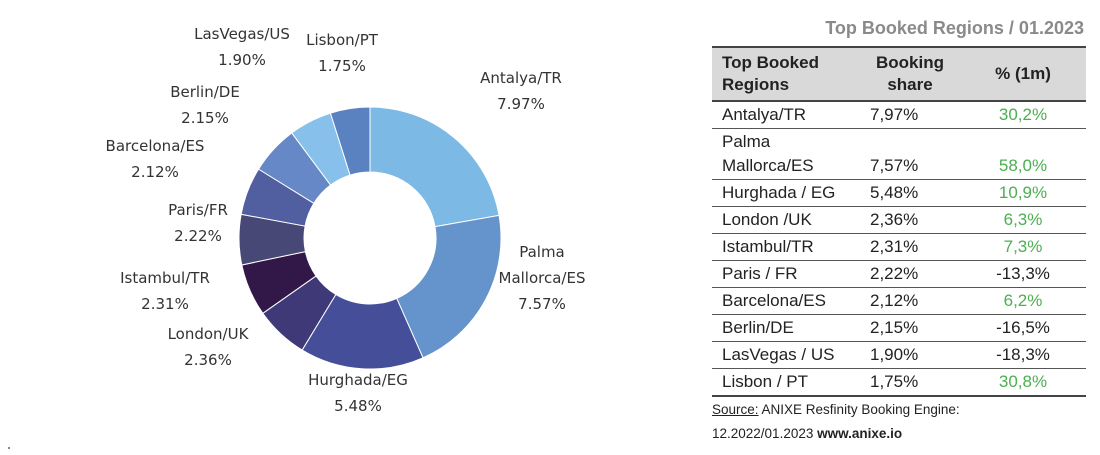 The image size is (1100, 455). What do you see at coordinates (786, 115) in the screenshot?
I see `cell-region: Antalya/TR` at bounding box center [786, 115].